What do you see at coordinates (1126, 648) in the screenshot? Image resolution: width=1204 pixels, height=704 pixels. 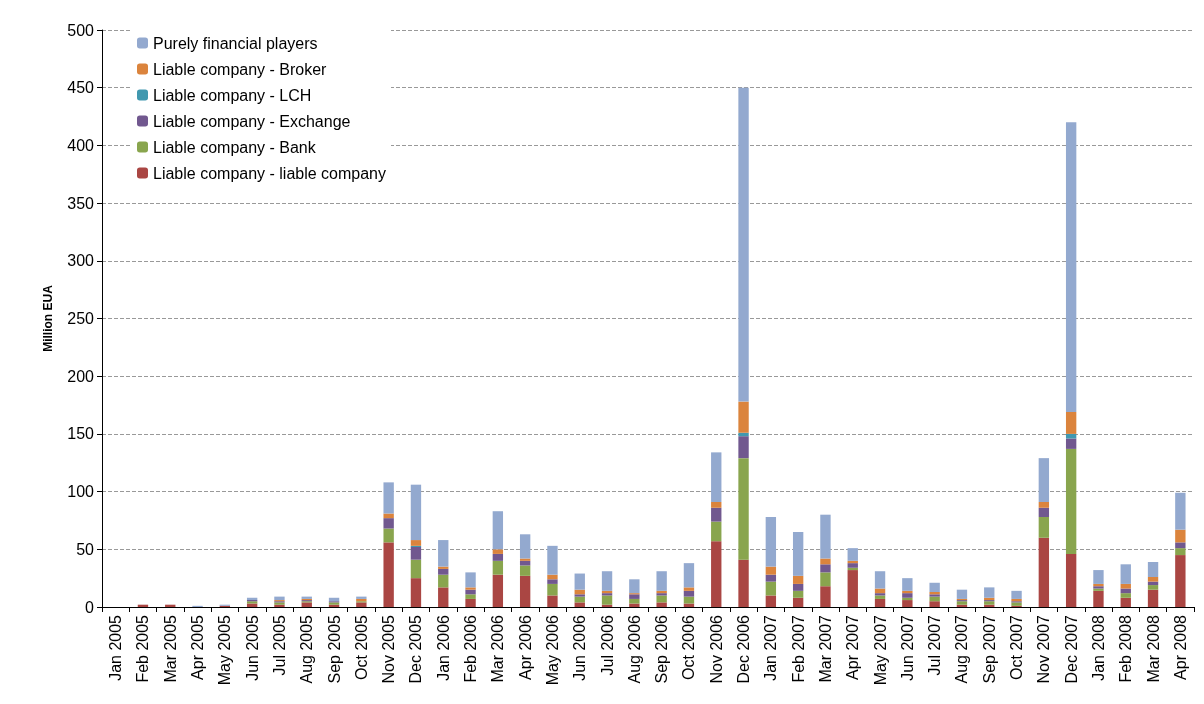 I see `x-tick-label: Feb 2008` at bounding box center [1126, 648].